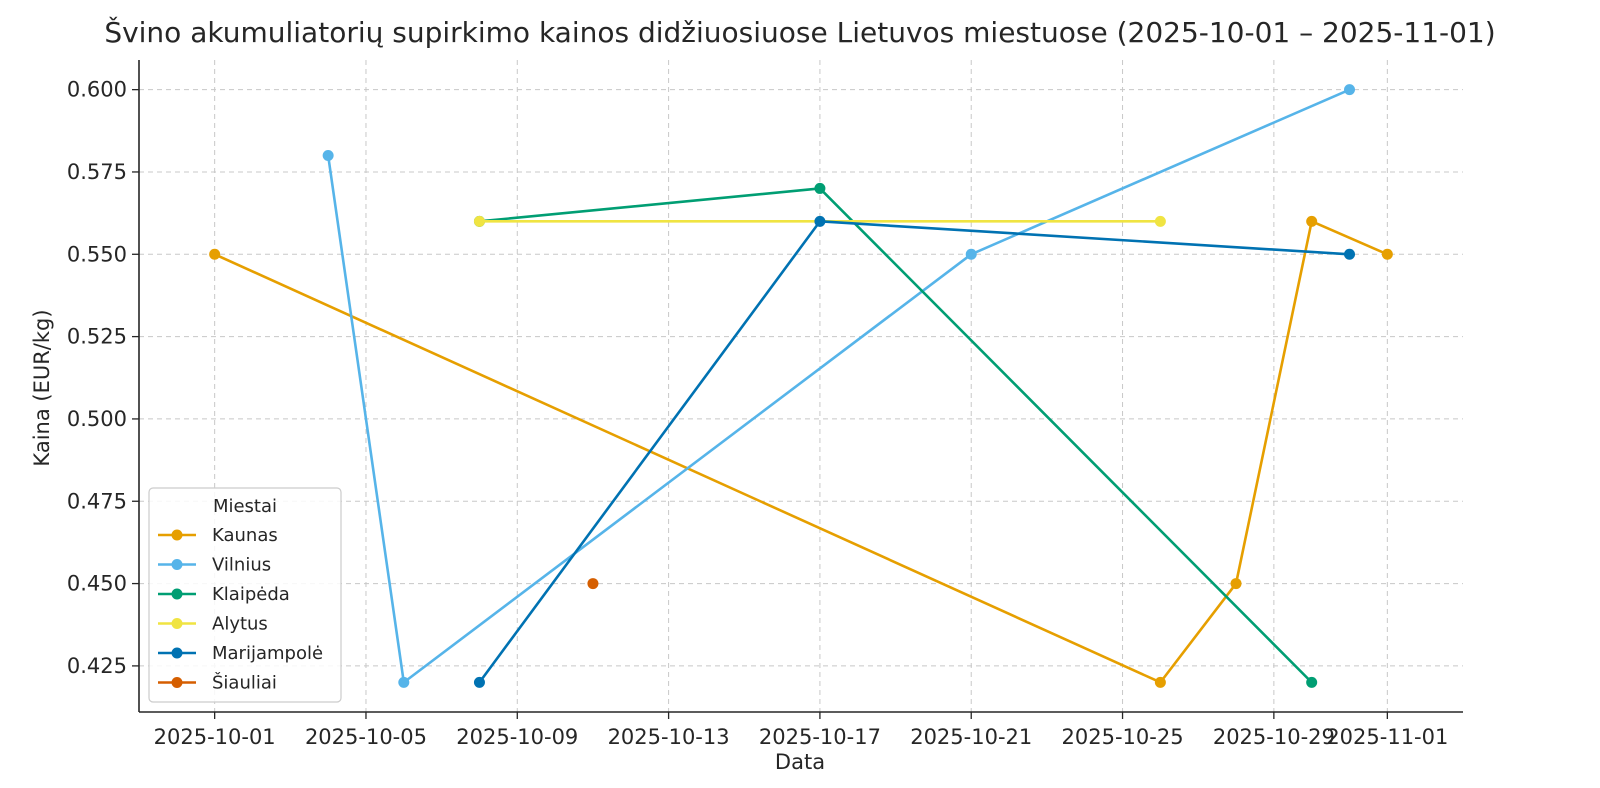 The image size is (1600, 788). I want to click on legend-entry-klaipeda: Klaipėda, so click(224, 594).